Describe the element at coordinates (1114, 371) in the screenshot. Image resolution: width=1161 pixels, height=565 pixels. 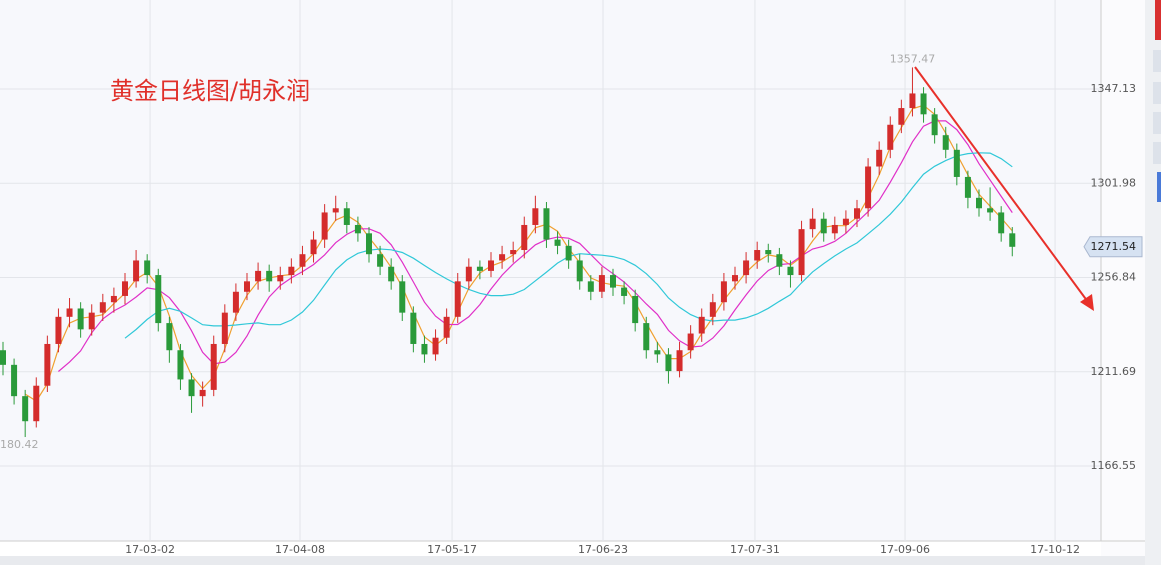
I see `y-tick-label: 1211.69` at that location.